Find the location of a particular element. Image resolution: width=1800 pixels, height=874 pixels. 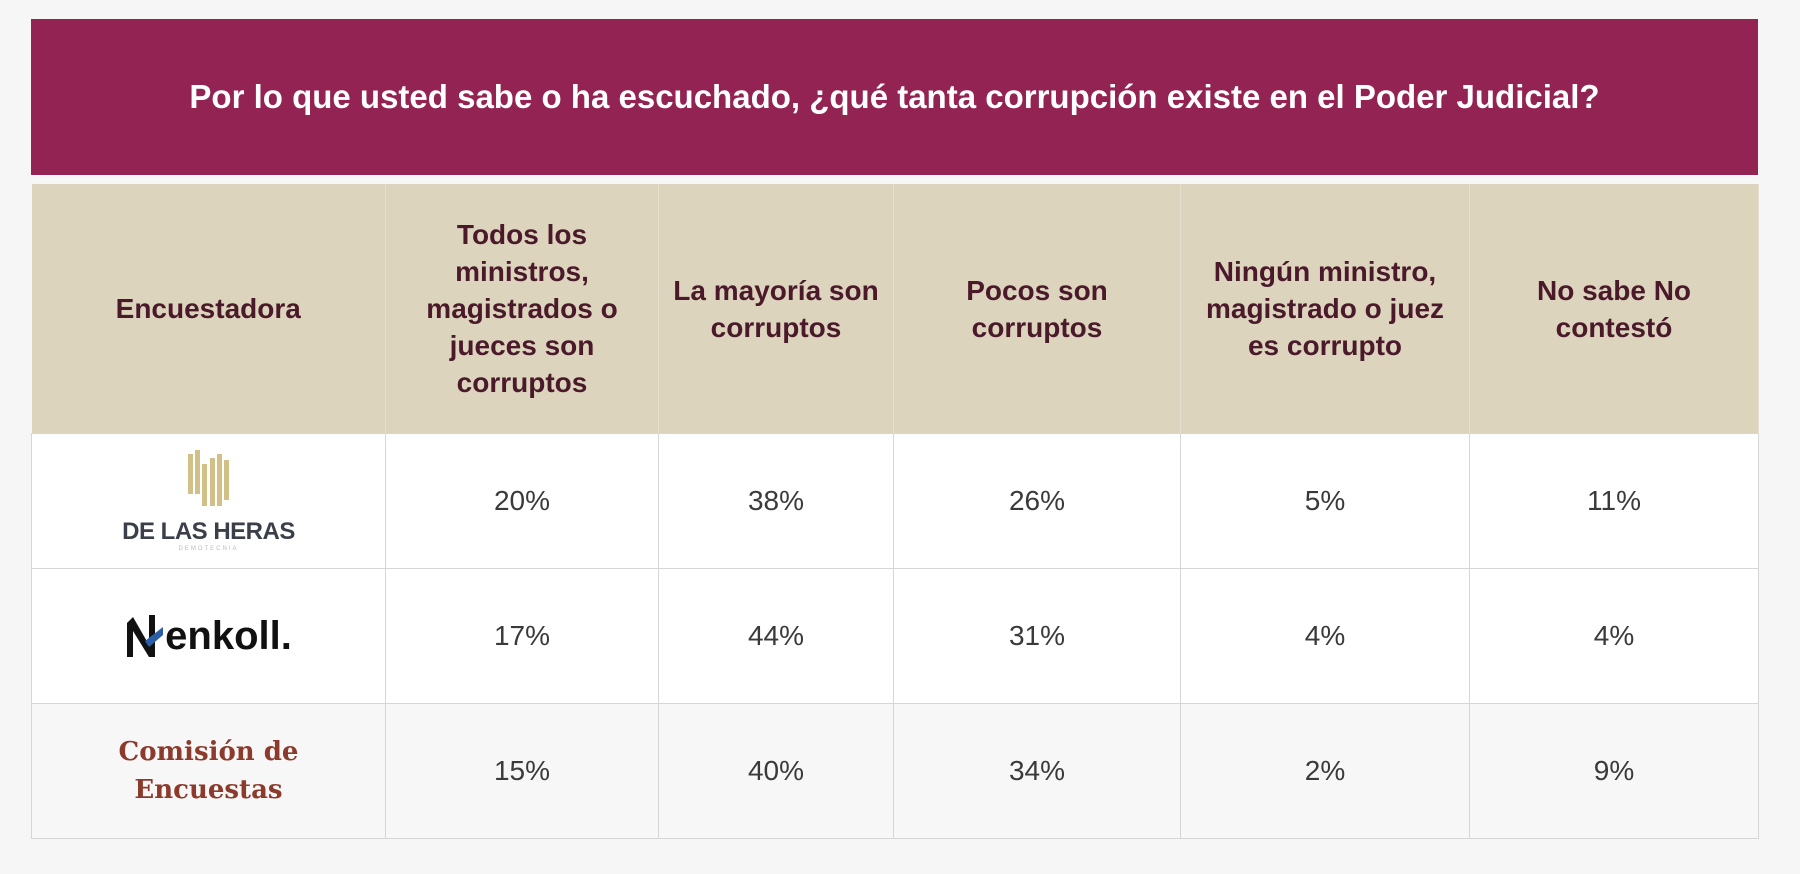

pollster-cell: DE LAS HERAS DEMOTECNIA is located at coordinates (208, 501).